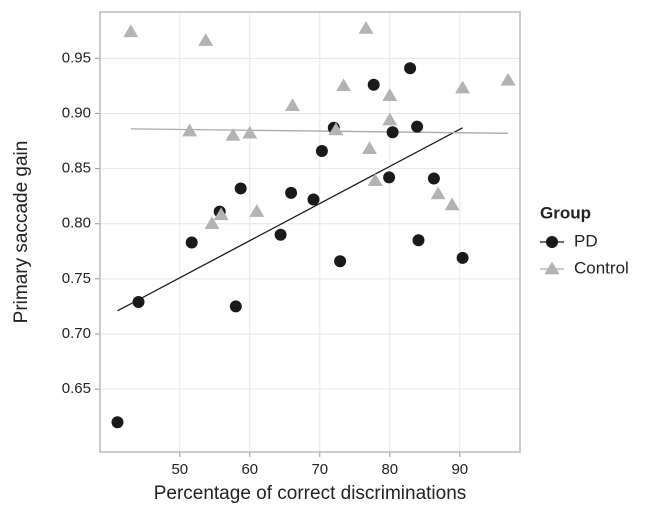 This screenshot has width=660, height=508. Describe the element at coordinates (76, 223) in the screenshot. I see `y-tick-label: 0.80` at that location.